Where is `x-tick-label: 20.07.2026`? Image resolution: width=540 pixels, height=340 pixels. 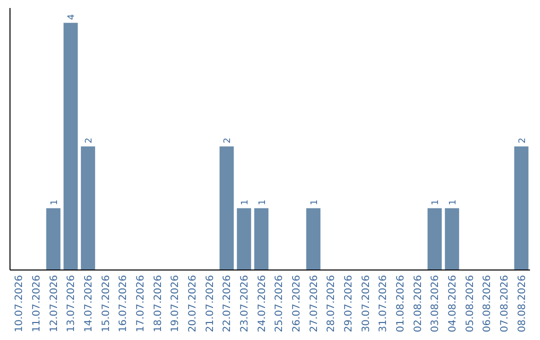
x-tick-label: 20.07.2026 is located at coordinates (193, 303).